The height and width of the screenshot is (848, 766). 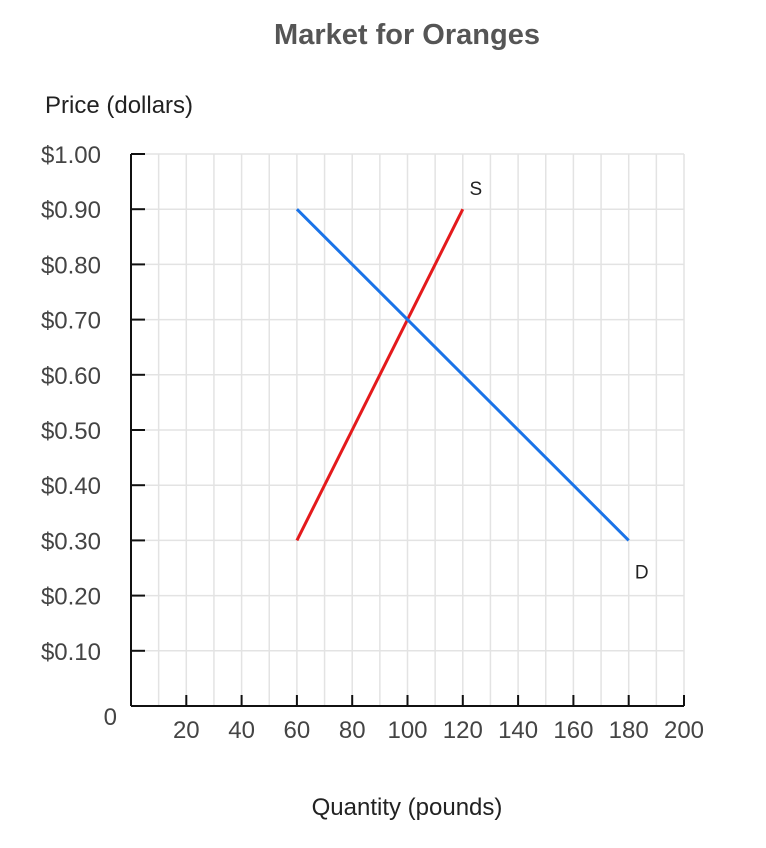 I want to click on x-tick-label: 80, so click(x=352, y=730).